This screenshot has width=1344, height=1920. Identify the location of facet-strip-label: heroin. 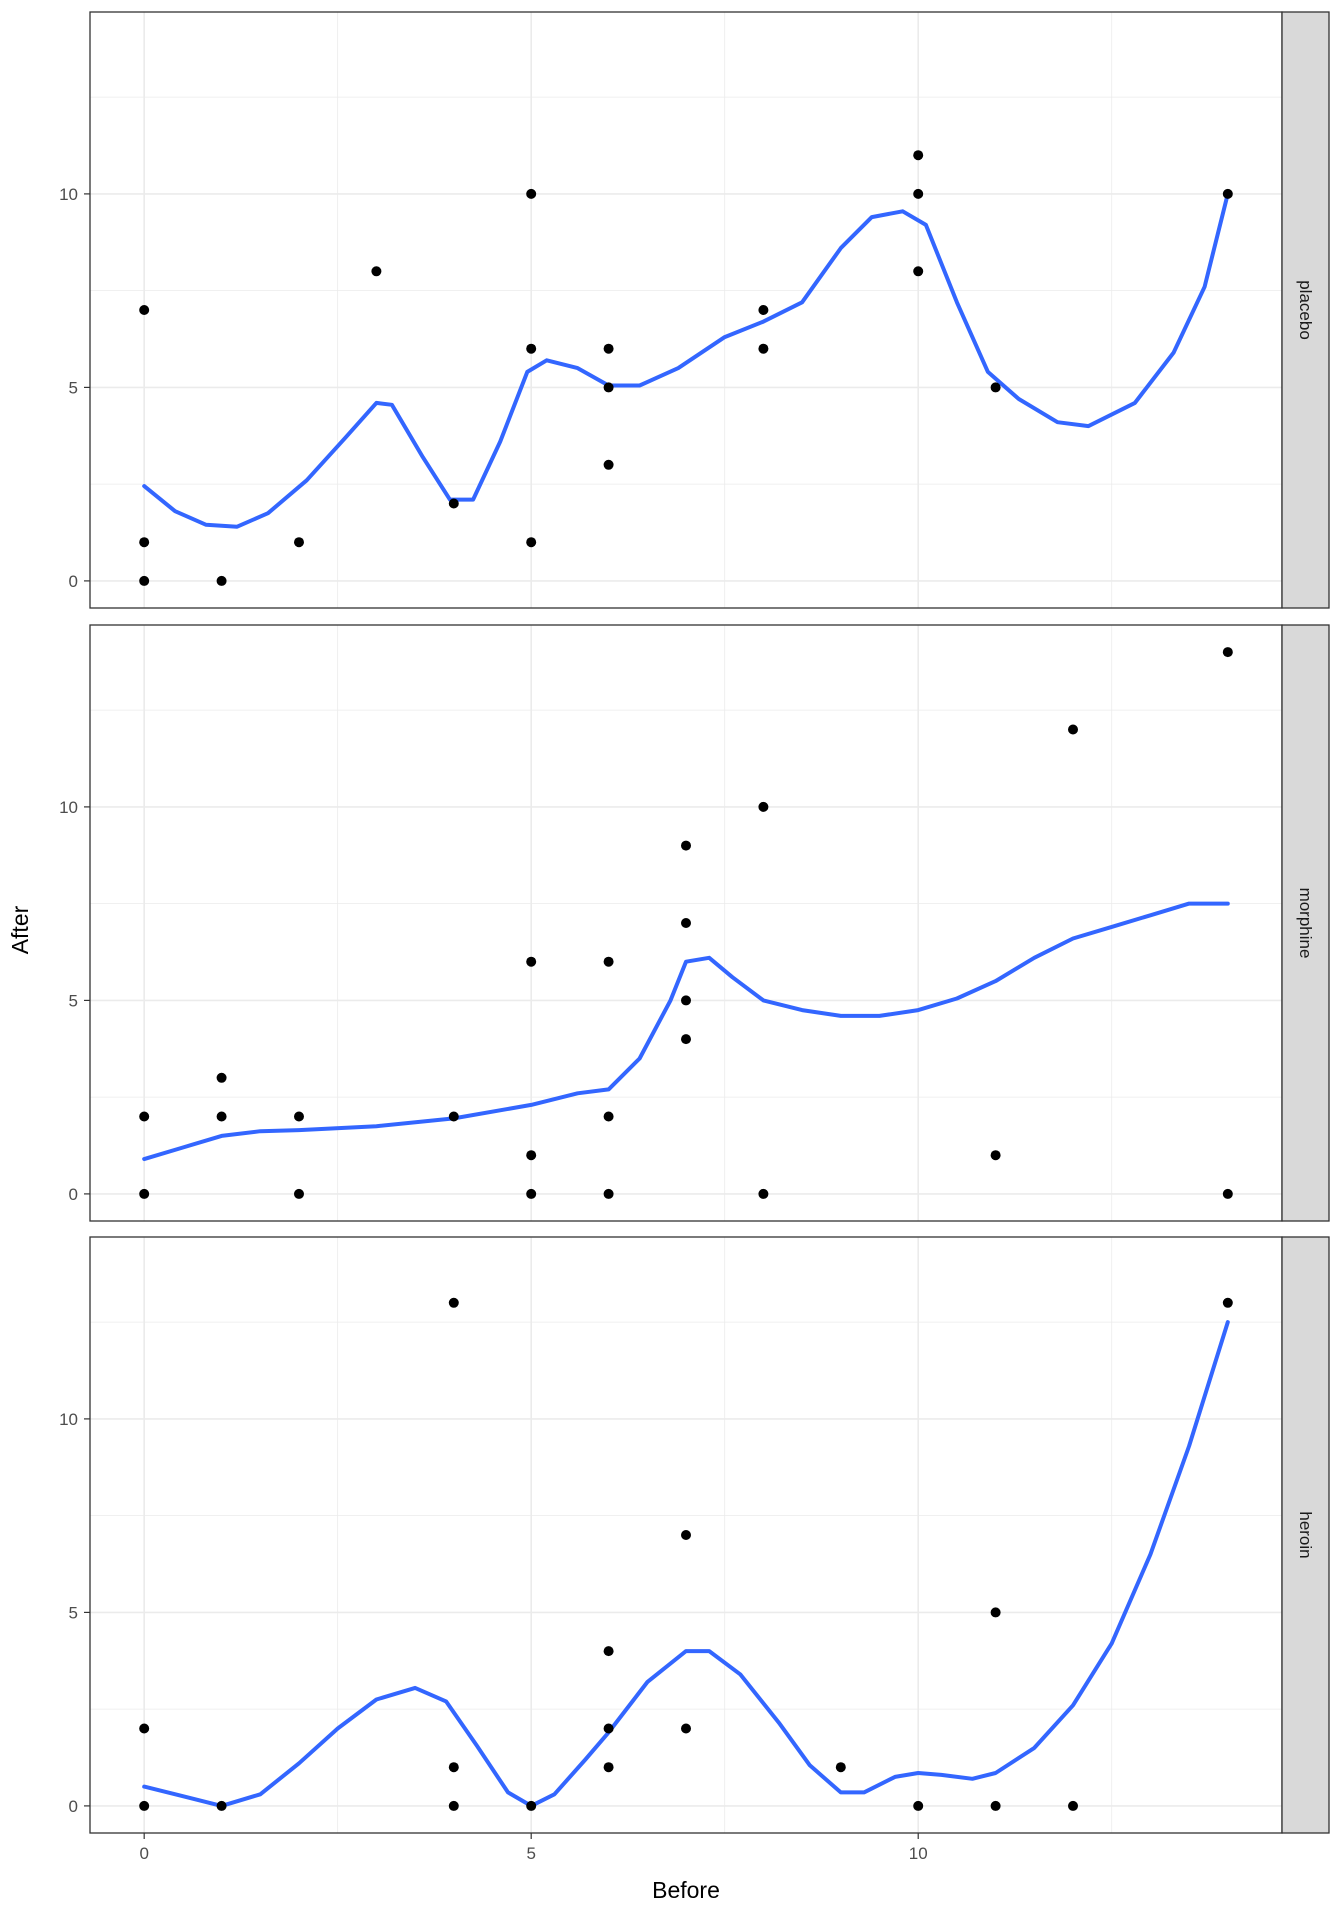
(1305, 1534).